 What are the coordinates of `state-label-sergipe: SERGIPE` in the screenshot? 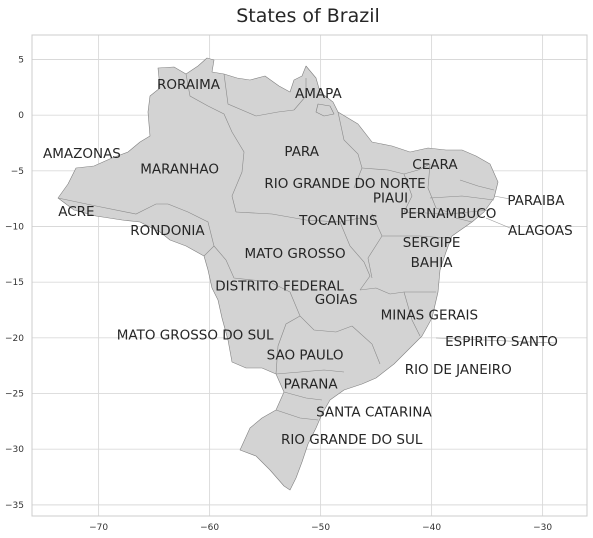 It's located at (432, 243).